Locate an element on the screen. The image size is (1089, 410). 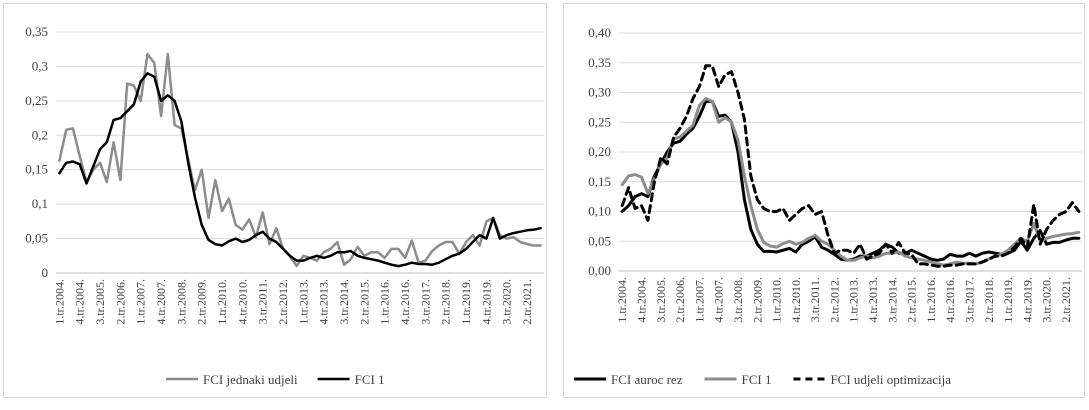
y-tick-label: 0 is located at coordinates (45, 272).